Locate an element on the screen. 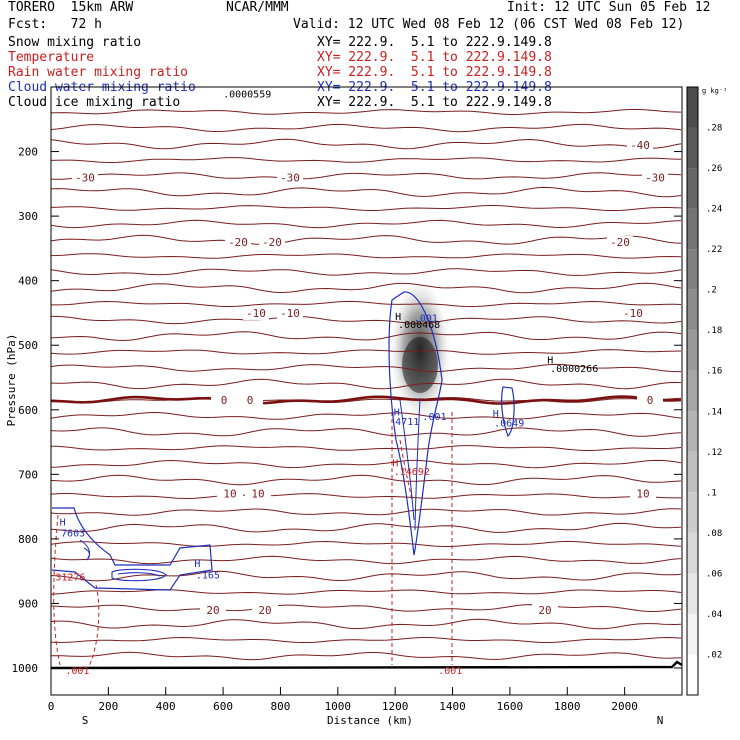  colorbar-unit: g kg⁻¹ is located at coordinates (714, 91).